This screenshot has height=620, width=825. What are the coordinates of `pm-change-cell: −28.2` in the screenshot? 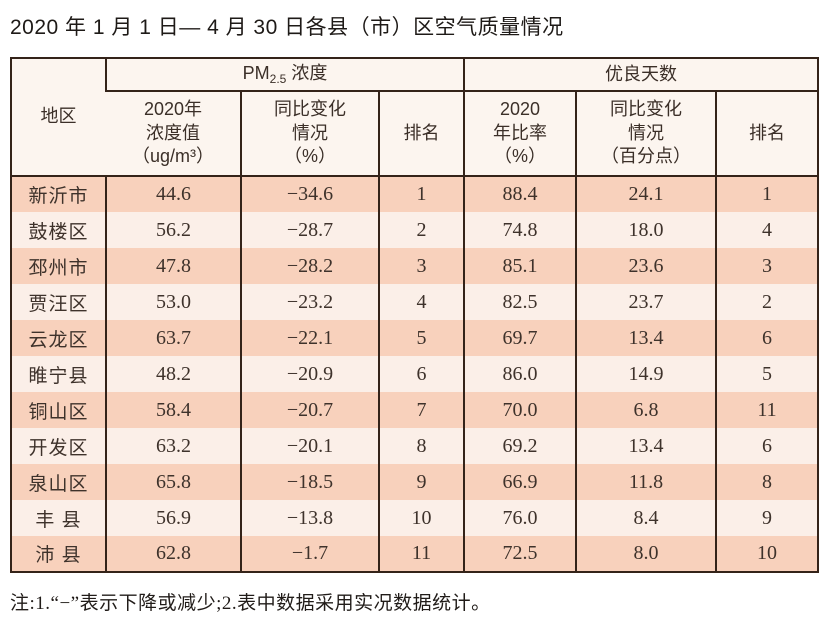 It's located at (309, 266).